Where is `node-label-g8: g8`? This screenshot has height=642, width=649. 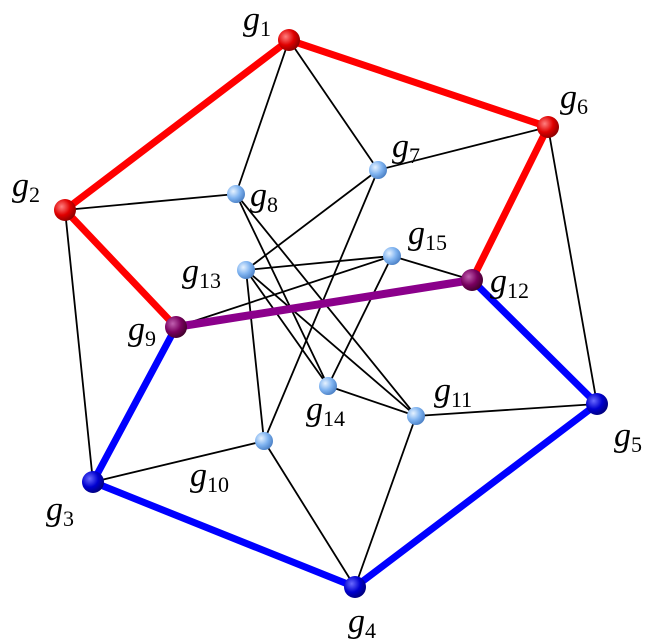
node-label-g8: g8 is located at coordinates (264, 197).